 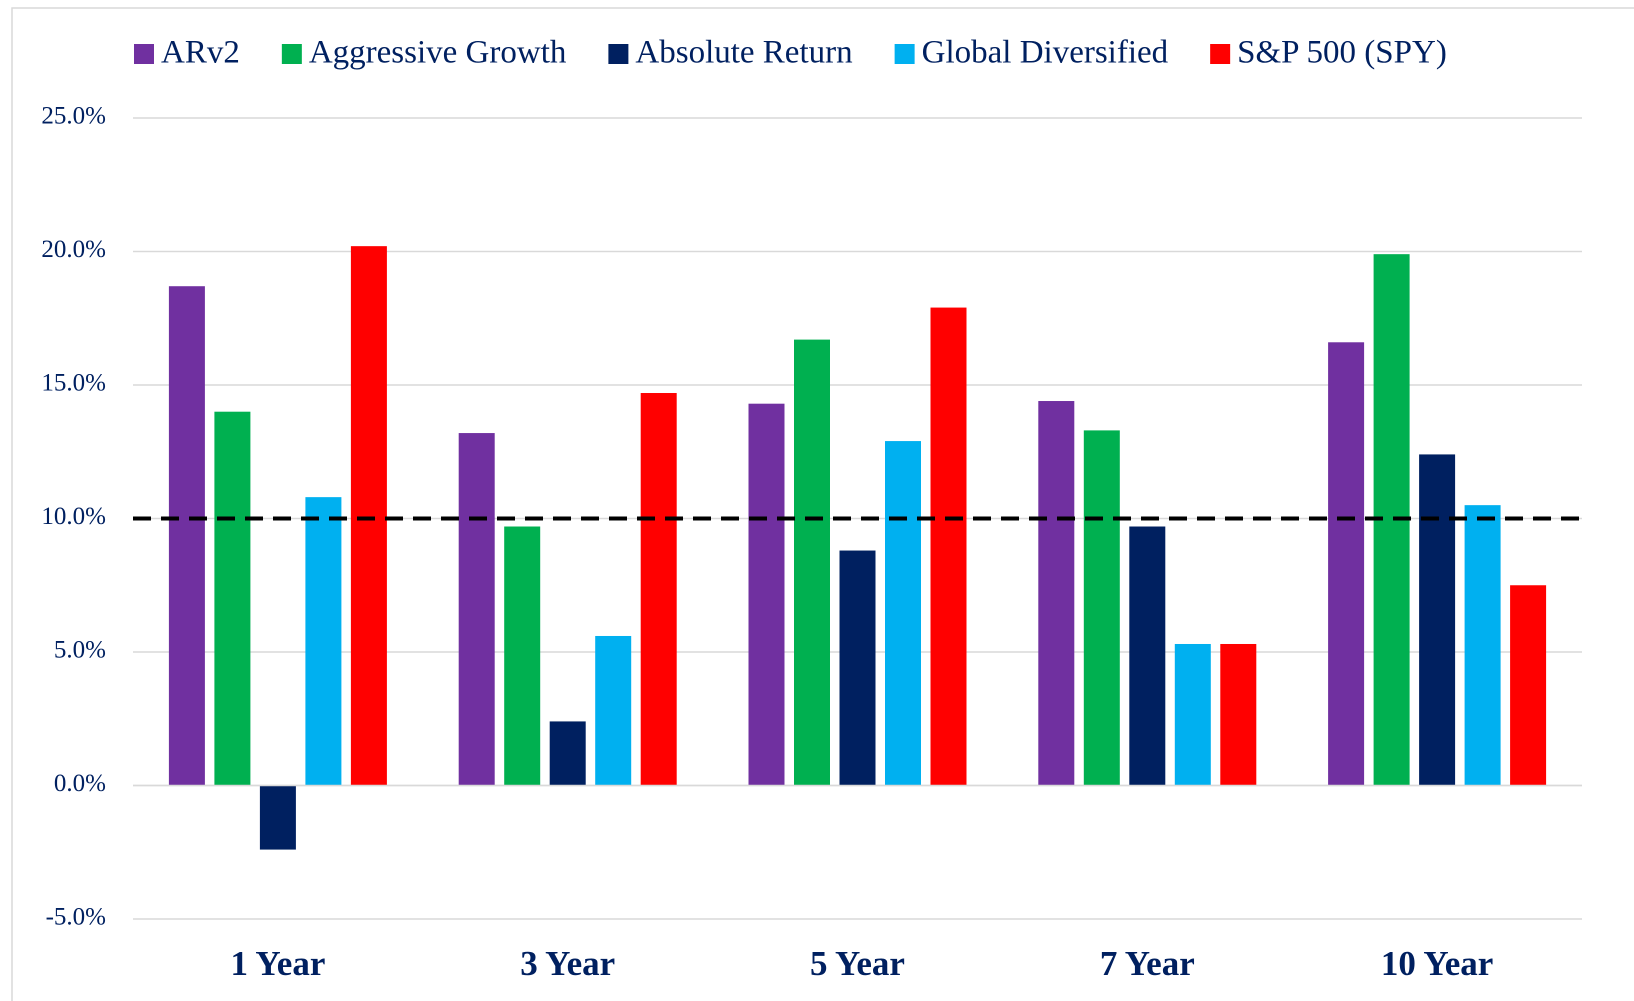 What do you see at coordinates (73, 249) in the screenshot?
I see `y-tick-label: 20.0%` at bounding box center [73, 249].